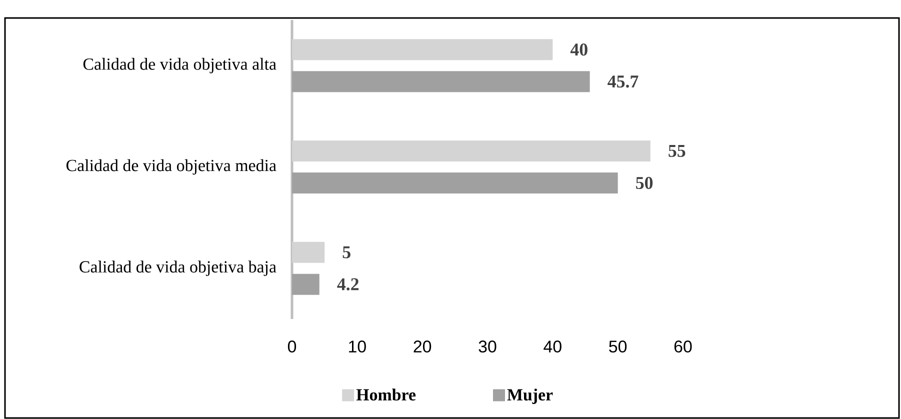  I want to click on data-label: 4.2, so click(348, 284).